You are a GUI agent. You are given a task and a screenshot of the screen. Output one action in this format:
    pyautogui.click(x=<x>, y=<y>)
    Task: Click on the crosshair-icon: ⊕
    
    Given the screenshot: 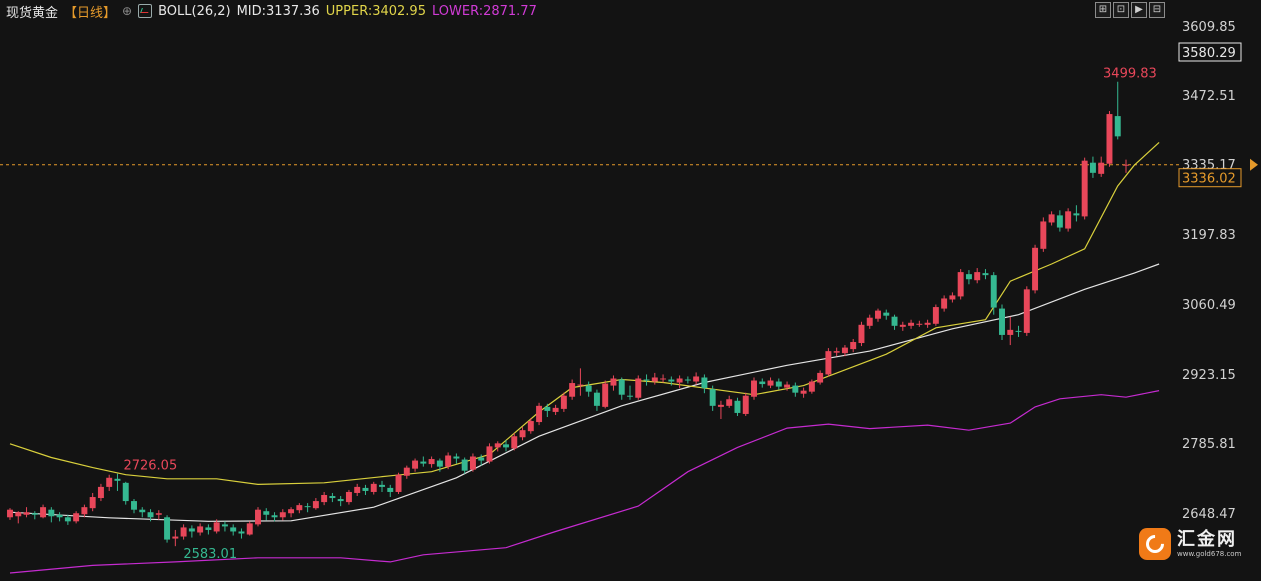 What is the action you would take?
    pyautogui.click(x=127, y=11)
    